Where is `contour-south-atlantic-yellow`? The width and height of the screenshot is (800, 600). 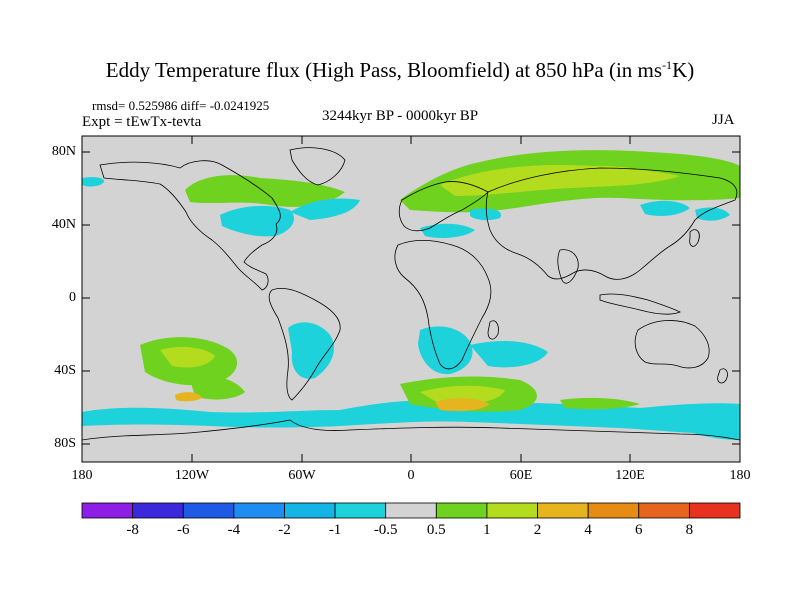
contour-south-atlantic-yellow is located at coordinates (462, 395).